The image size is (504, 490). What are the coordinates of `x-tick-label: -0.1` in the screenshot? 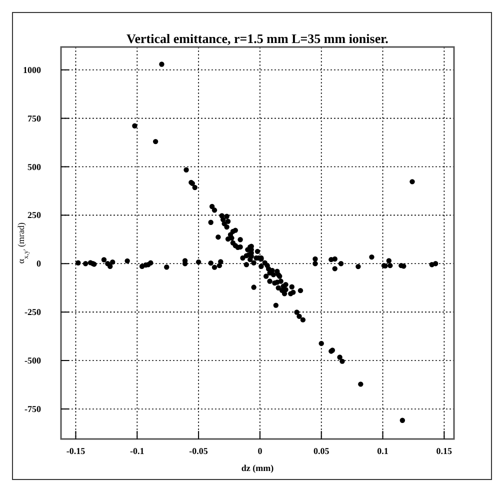 It's located at (137, 451).